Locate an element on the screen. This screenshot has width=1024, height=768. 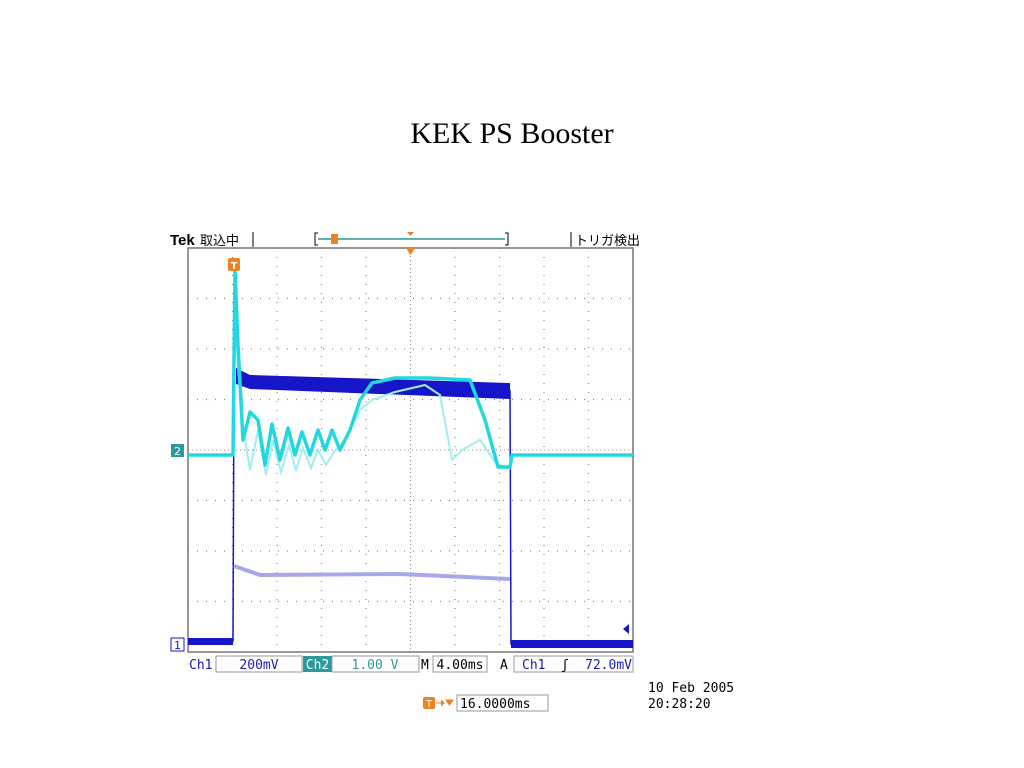
ch2-label: Ch2 is located at coordinates (317, 665).